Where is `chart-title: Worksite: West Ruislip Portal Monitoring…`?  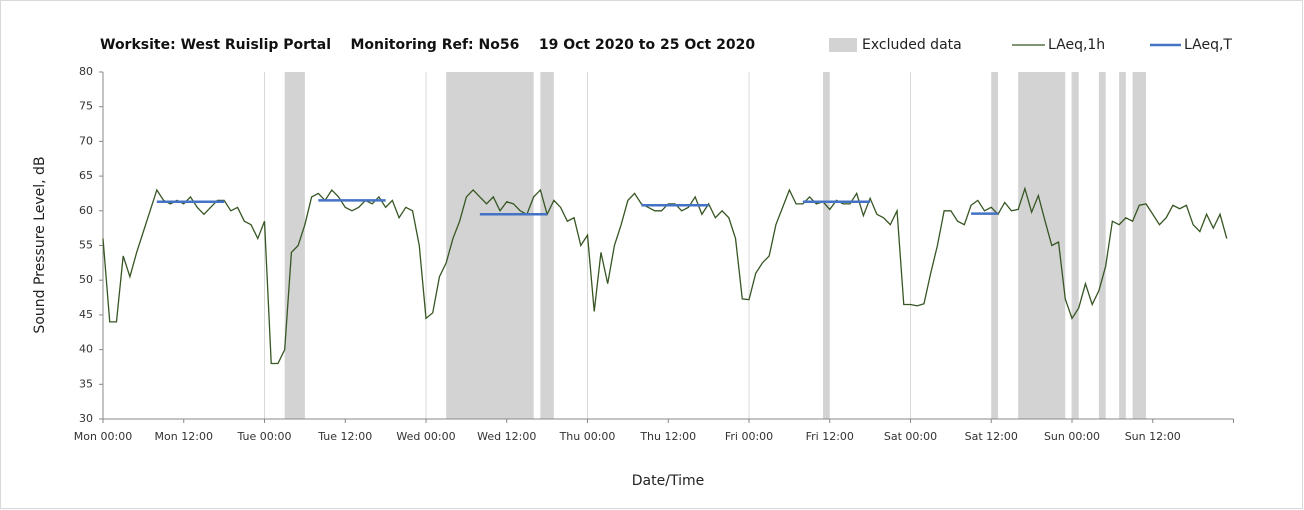 chart-title: Worksite: West Ruislip Portal Monitoring… is located at coordinates (427, 45).